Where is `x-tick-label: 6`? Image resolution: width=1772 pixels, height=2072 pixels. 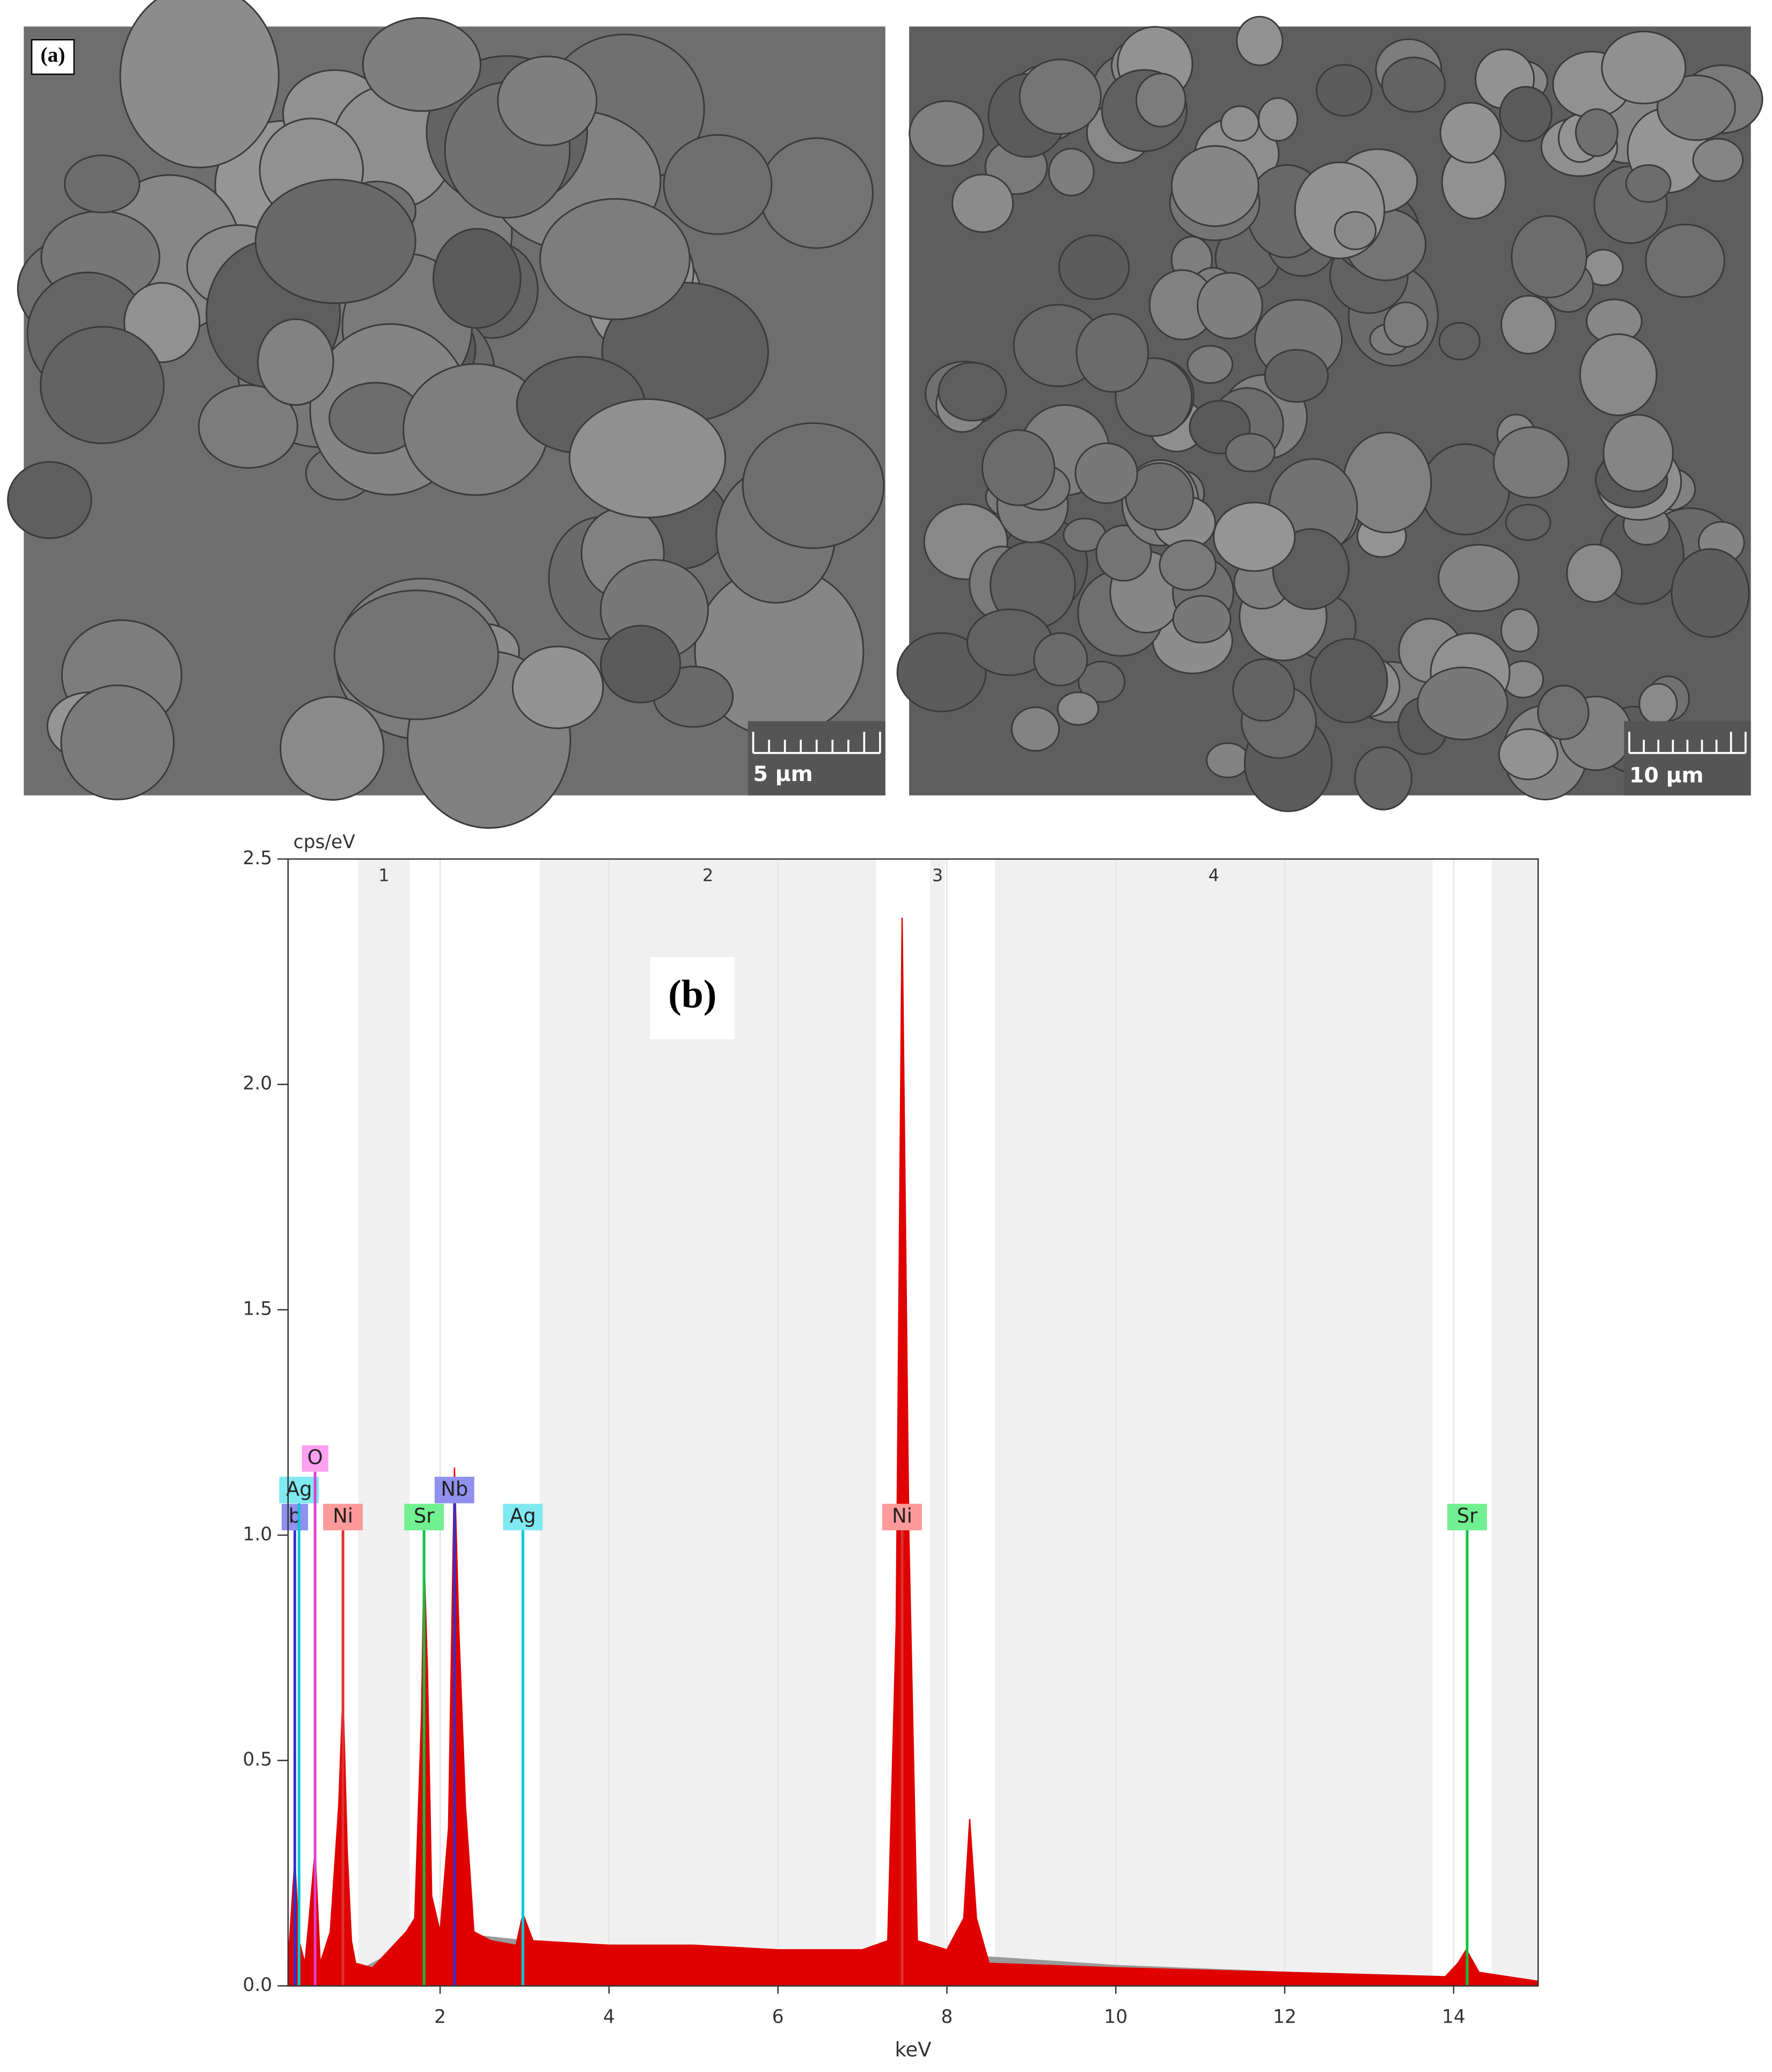
x-tick-label: 6 is located at coordinates (778, 2016).